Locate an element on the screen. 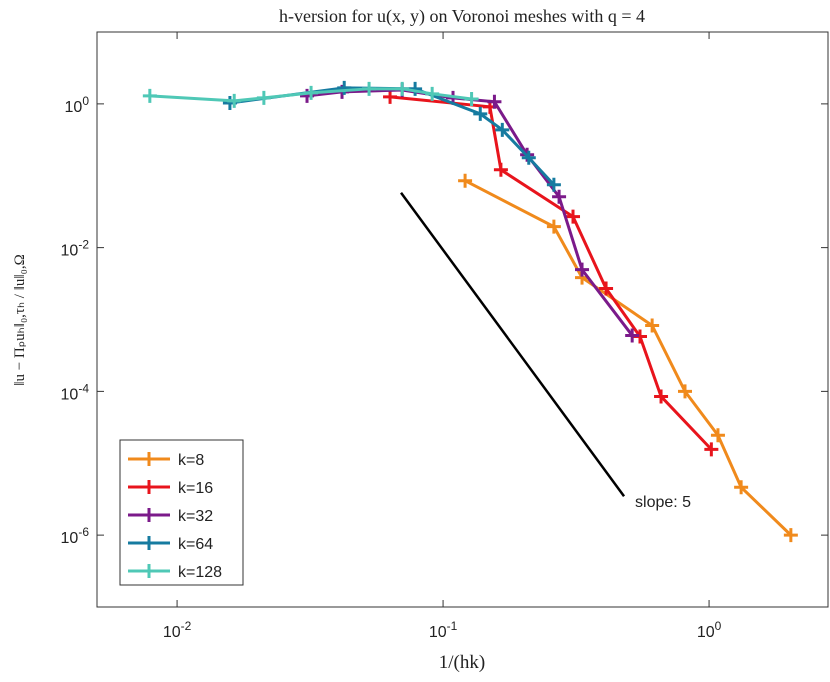 This screenshot has width=830, height=682. y-tick-label: 10⁻² is located at coordinates (75, 249).